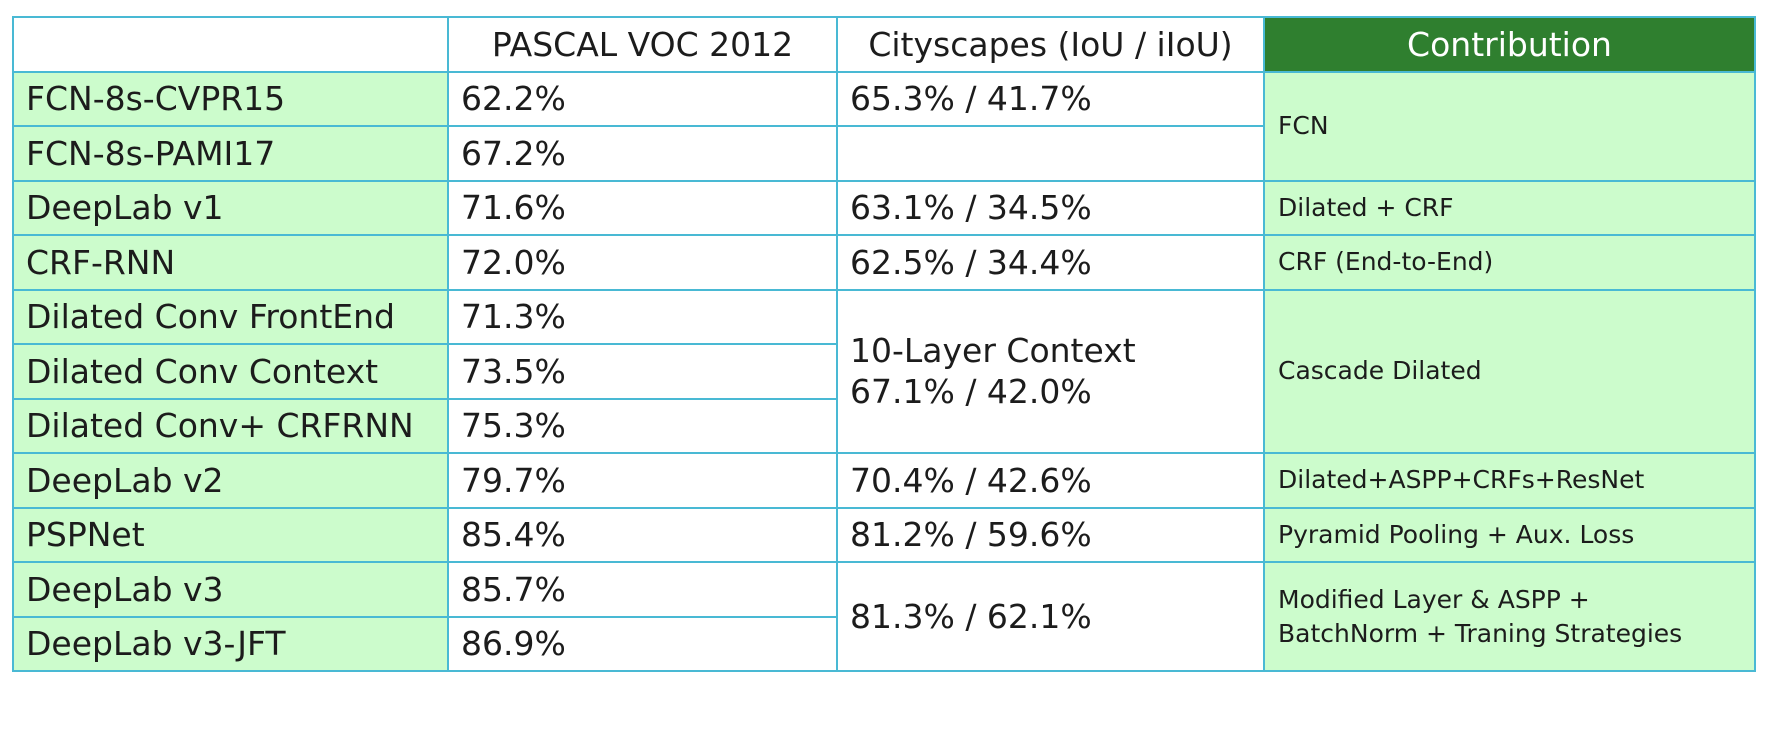 The width and height of the screenshot is (1770, 732). Describe the element at coordinates (1434, 599) in the screenshot. I see `contribution-text: Modified Layer & ASPP +` at that location.